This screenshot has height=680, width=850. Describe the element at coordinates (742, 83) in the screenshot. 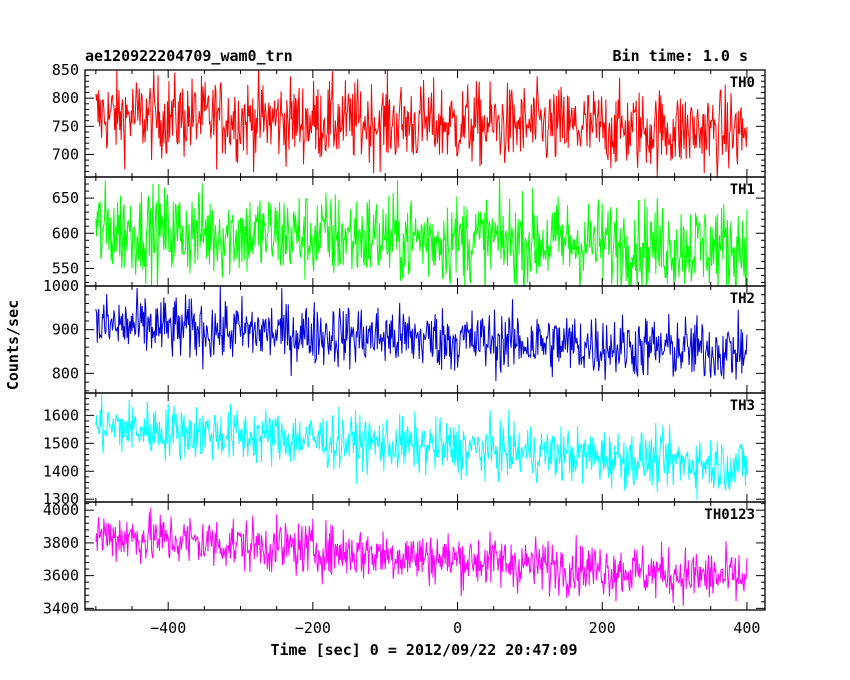

I see `panel-label: TH0` at that location.